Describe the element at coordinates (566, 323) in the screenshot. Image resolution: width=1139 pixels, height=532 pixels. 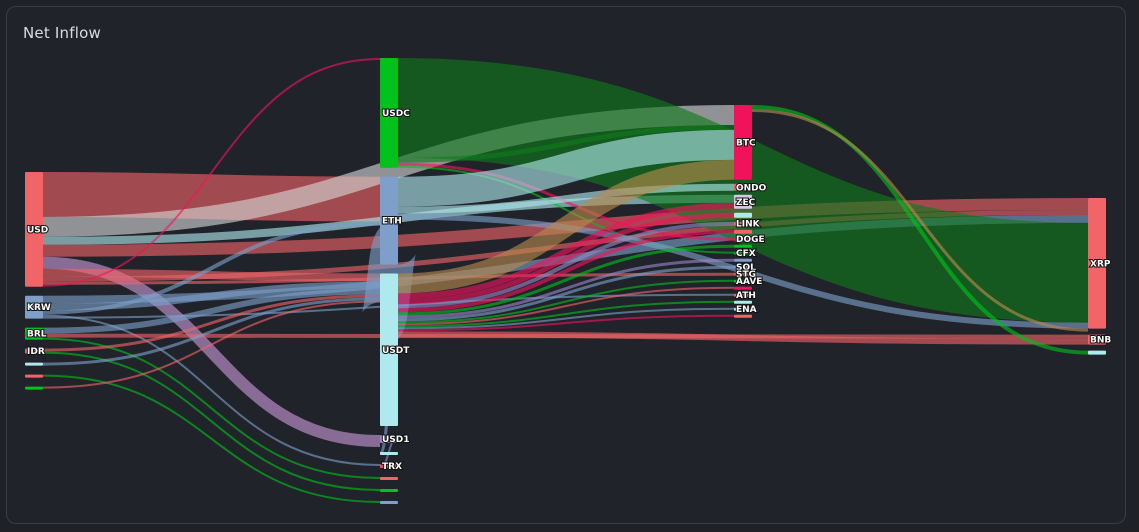
I see `link-usdt-c7` at that location.